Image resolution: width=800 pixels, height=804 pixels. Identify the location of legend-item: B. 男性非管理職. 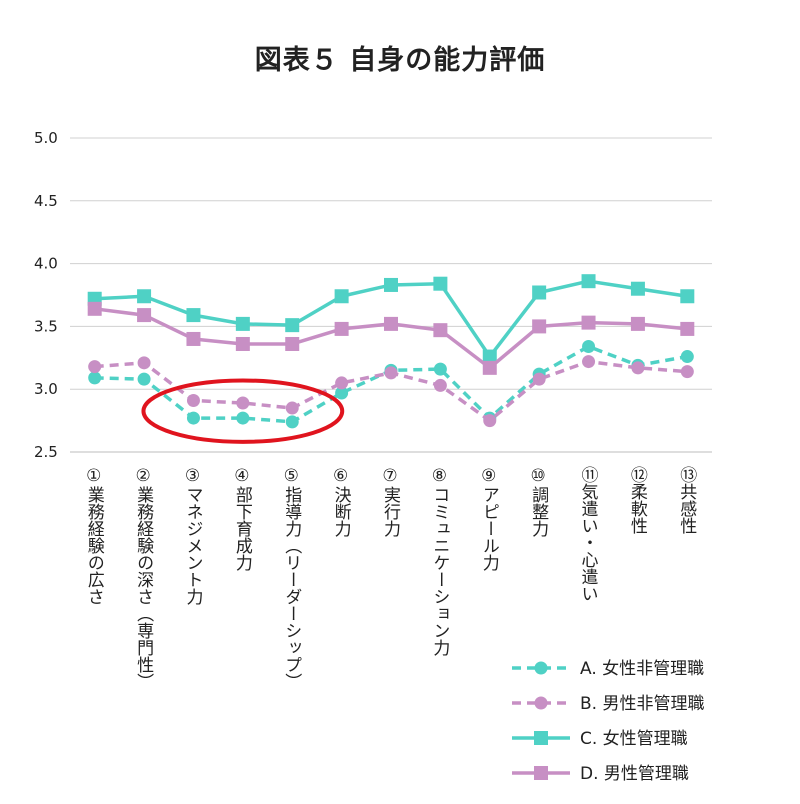
(608, 704).